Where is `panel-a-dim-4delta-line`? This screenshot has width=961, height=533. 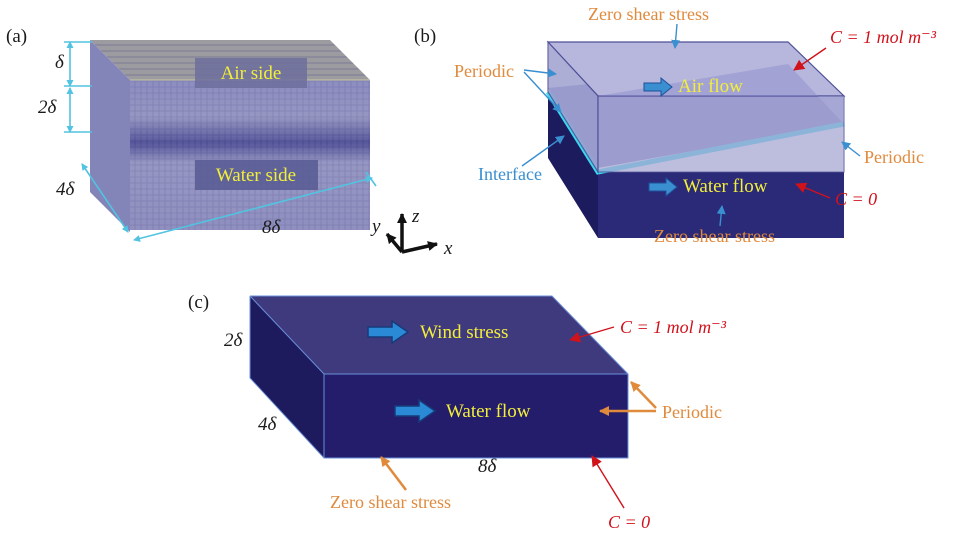
panel-a-dim-4delta-line is located at coordinates (105, 198).